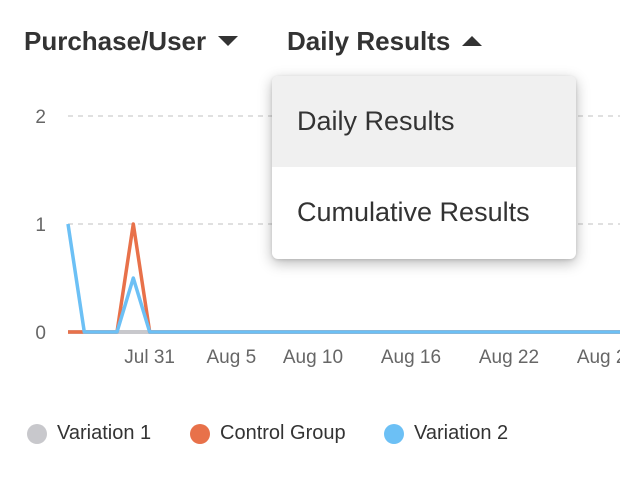 This screenshot has width=620, height=478. I want to click on view-mode-dropdown: Daily Results, so click(385, 41).